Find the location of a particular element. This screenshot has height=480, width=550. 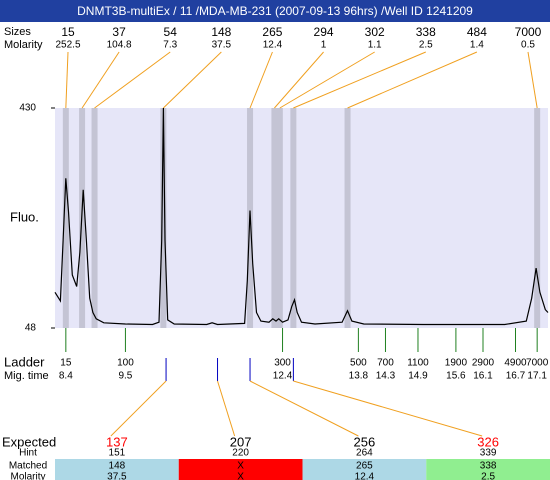

peak-size: 338 is located at coordinates (426, 32).